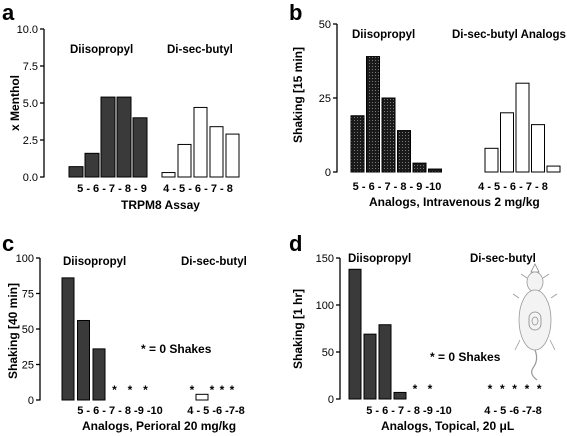 The height and width of the screenshot is (436, 567). I want to click on panel-label: c, so click(8, 243).